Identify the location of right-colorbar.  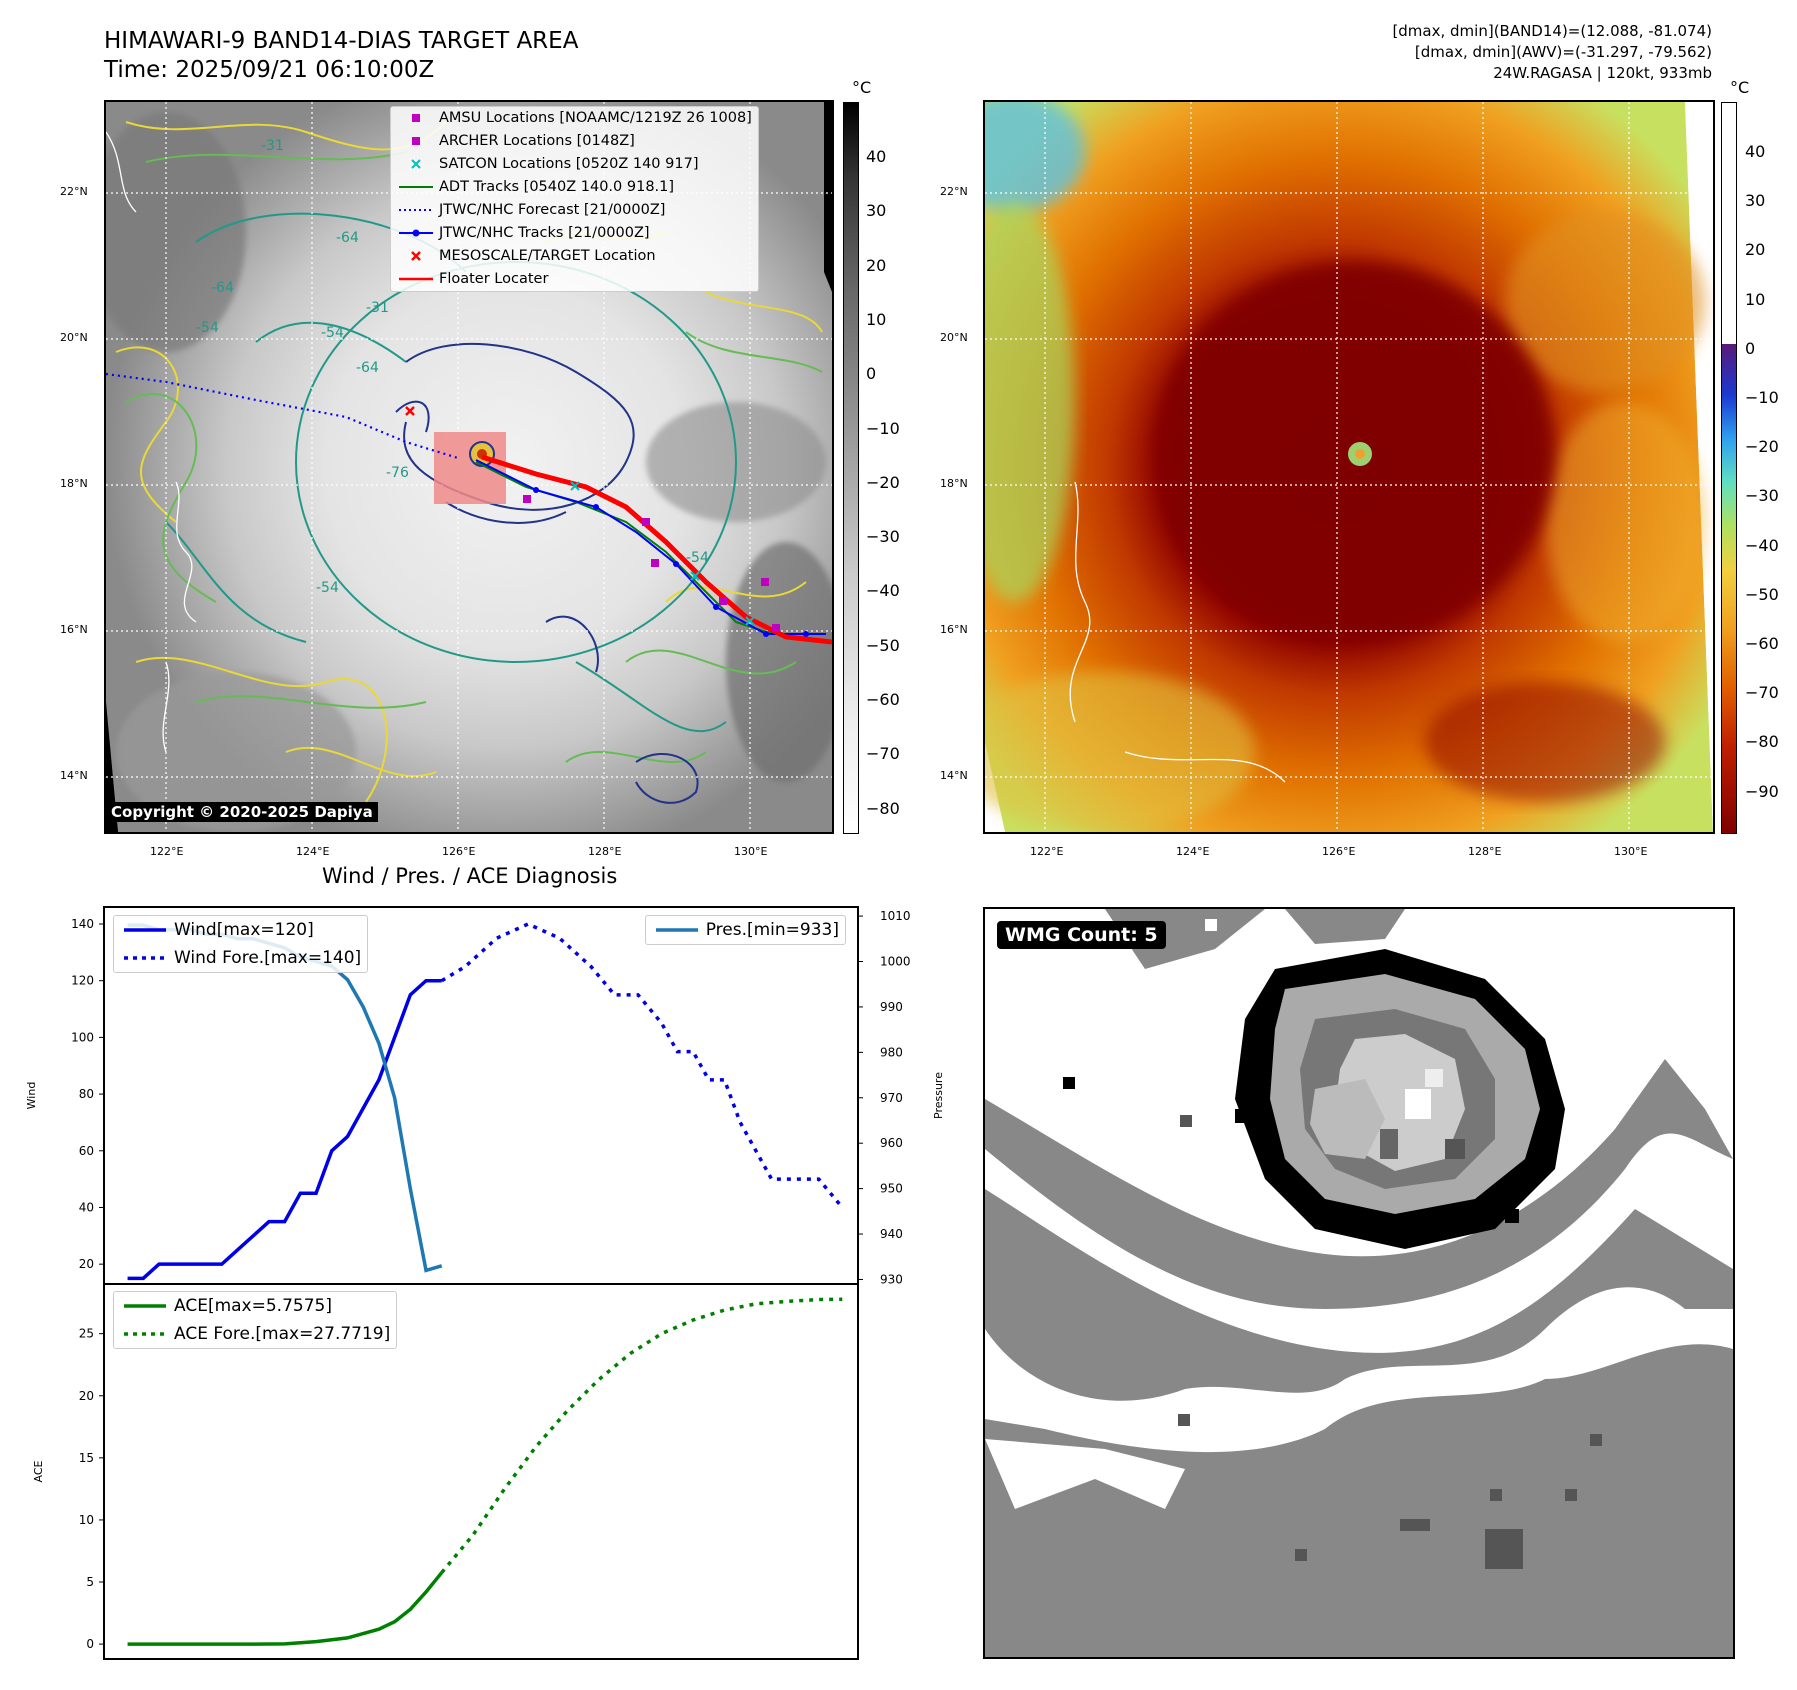
(1729, 468).